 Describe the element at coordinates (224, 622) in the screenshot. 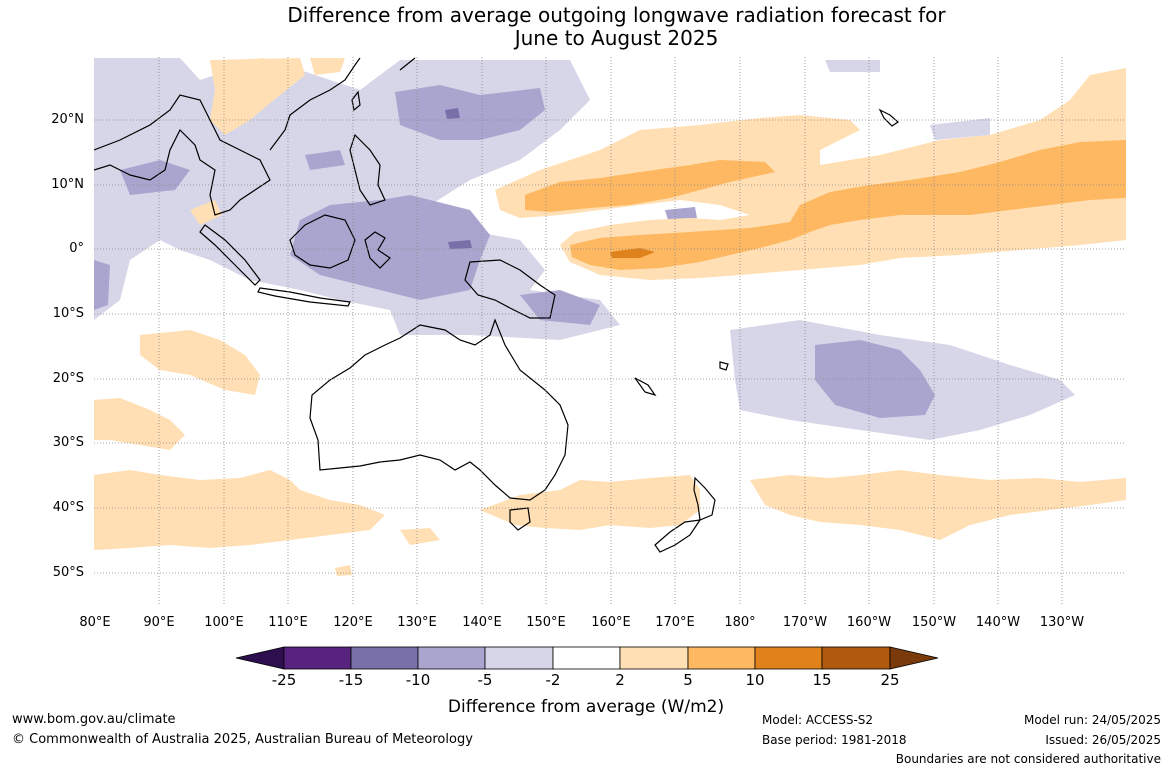

I see `lon-label: 100°E` at that location.